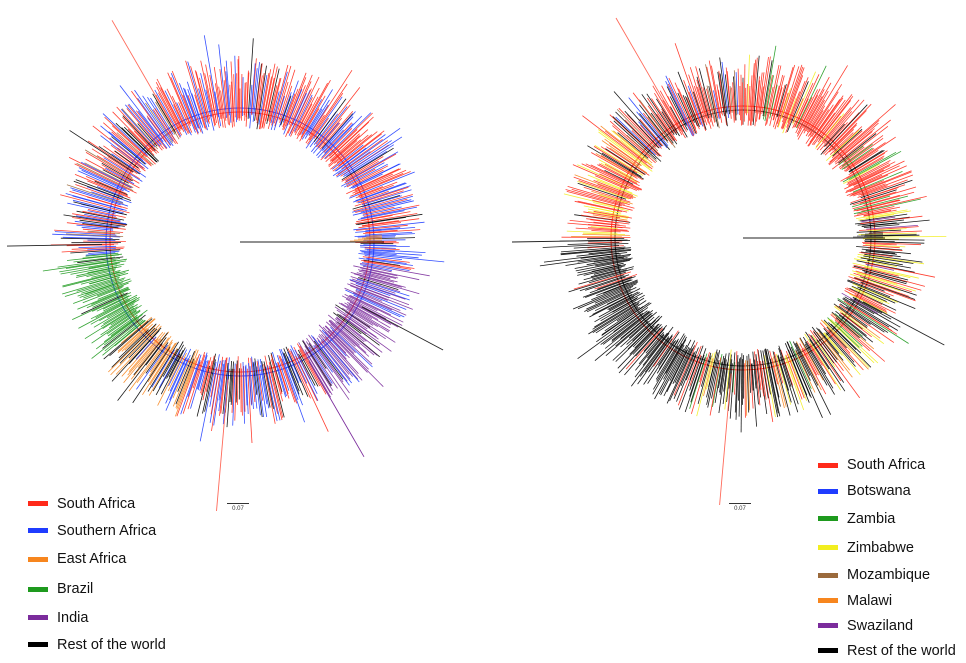 The width and height of the screenshot is (966, 663). What do you see at coordinates (75, 589) in the screenshot?
I see `legend-label: Brazil` at bounding box center [75, 589].